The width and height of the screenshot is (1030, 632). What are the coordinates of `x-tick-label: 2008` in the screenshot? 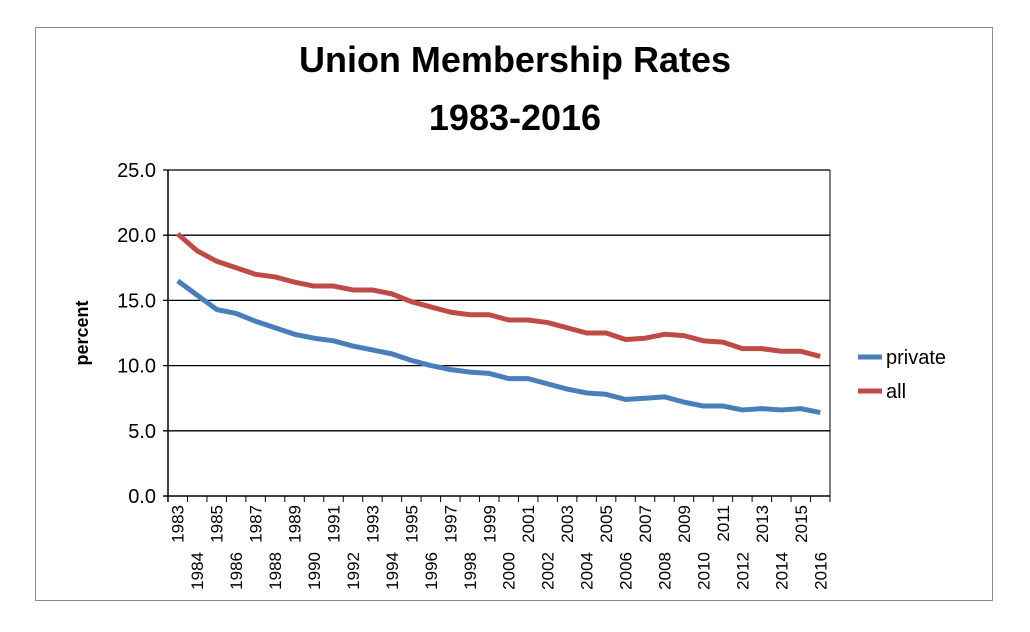 It's located at (665, 571).